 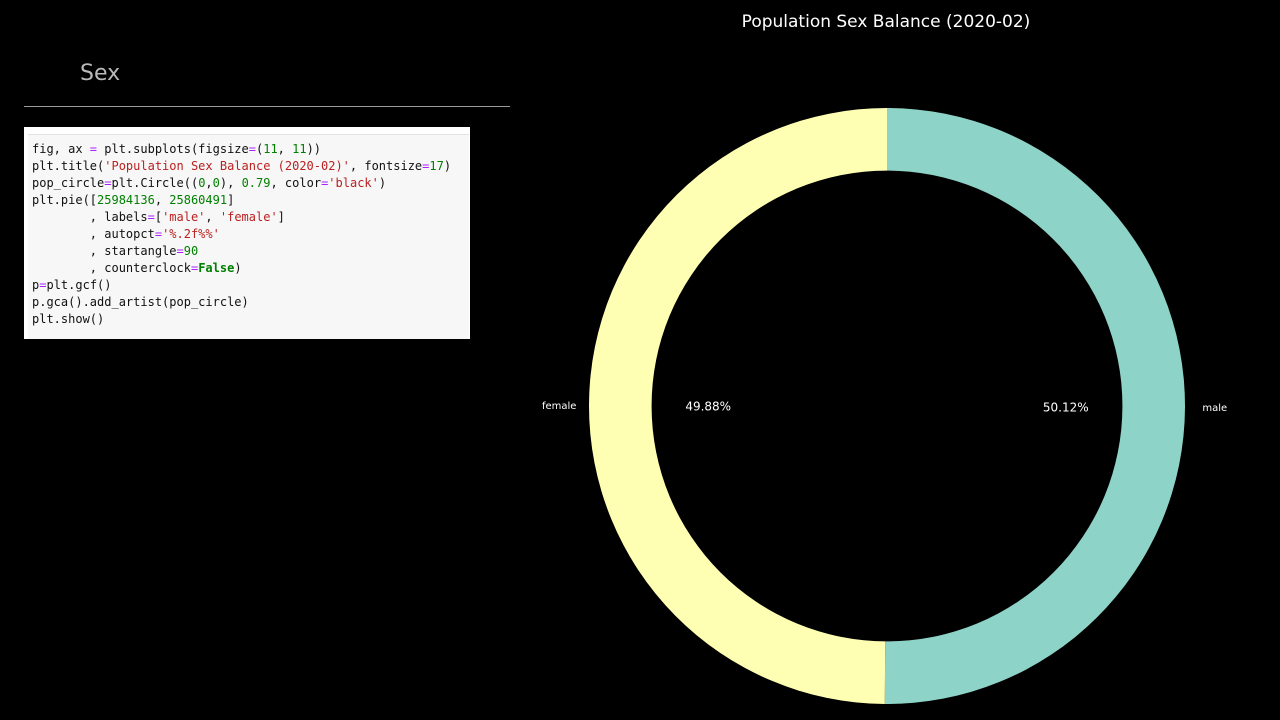 What do you see at coordinates (140, 302) in the screenshot?
I see `code-token: p.gca().add_artist(pop_circle)` at bounding box center [140, 302].